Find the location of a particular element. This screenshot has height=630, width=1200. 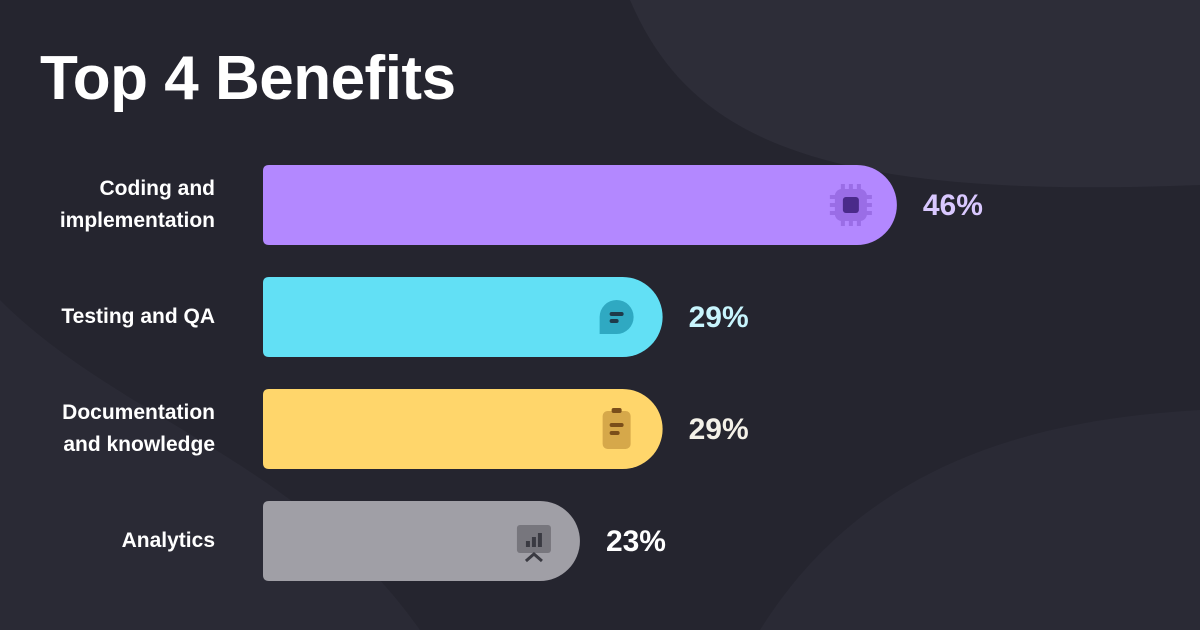

category-label: Testing and QA is located at coordinates (138, 316).